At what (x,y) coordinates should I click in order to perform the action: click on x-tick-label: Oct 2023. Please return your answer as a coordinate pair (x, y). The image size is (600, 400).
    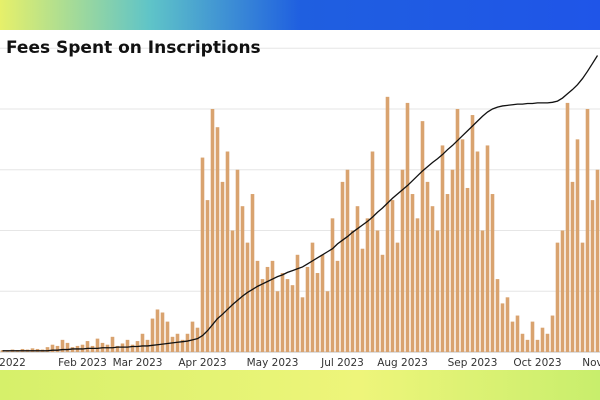
    Looking at the image, I should click on (537, 363).